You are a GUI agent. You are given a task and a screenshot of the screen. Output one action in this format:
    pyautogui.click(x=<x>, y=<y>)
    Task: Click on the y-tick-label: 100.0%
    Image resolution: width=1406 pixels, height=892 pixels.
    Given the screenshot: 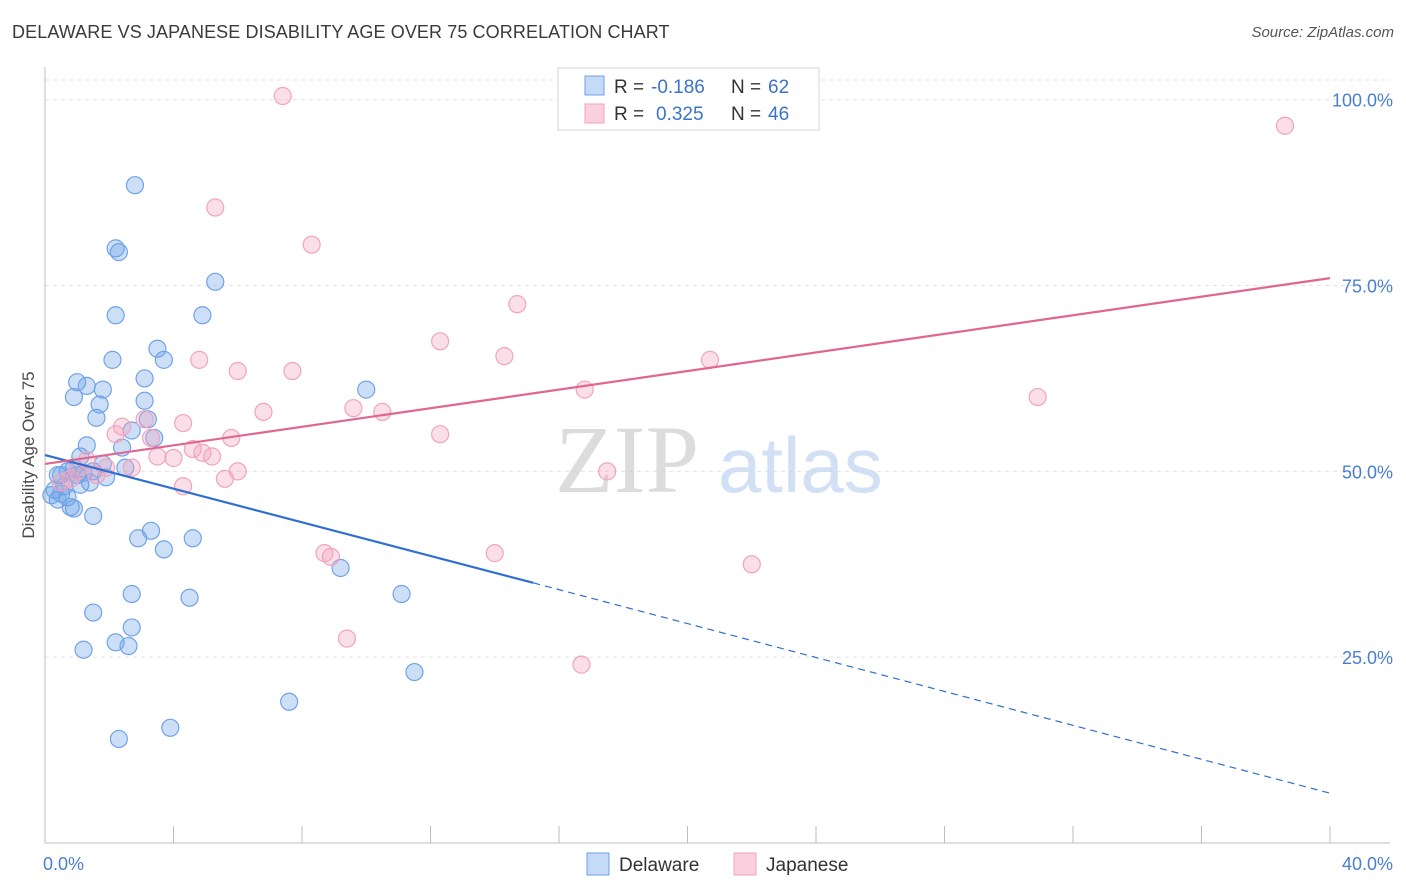 What is the action you would take?
    pyautogui.click(x=1362, y=101)
    